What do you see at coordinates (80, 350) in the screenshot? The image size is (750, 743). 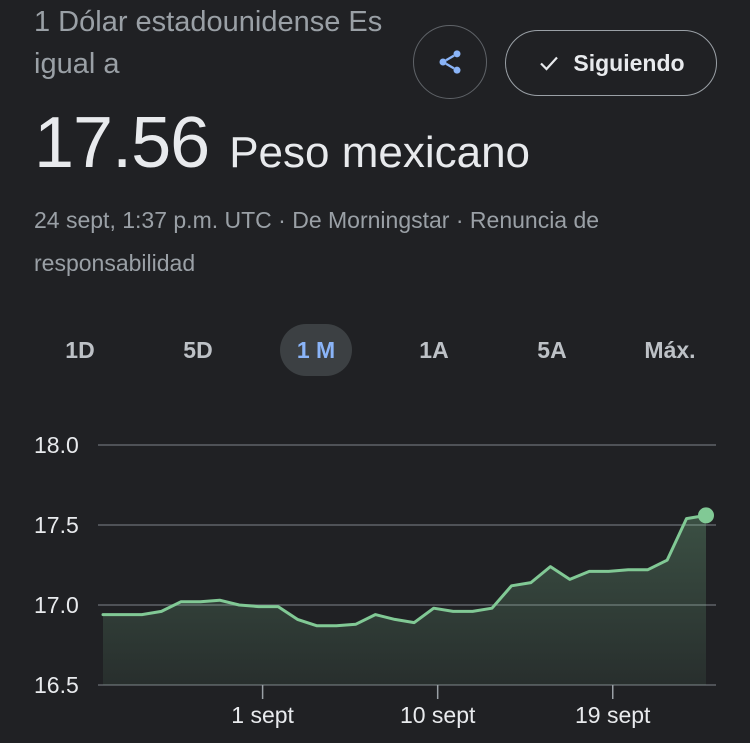 I see `range-tab-1d: 1D` at bounding box center [80, 350].